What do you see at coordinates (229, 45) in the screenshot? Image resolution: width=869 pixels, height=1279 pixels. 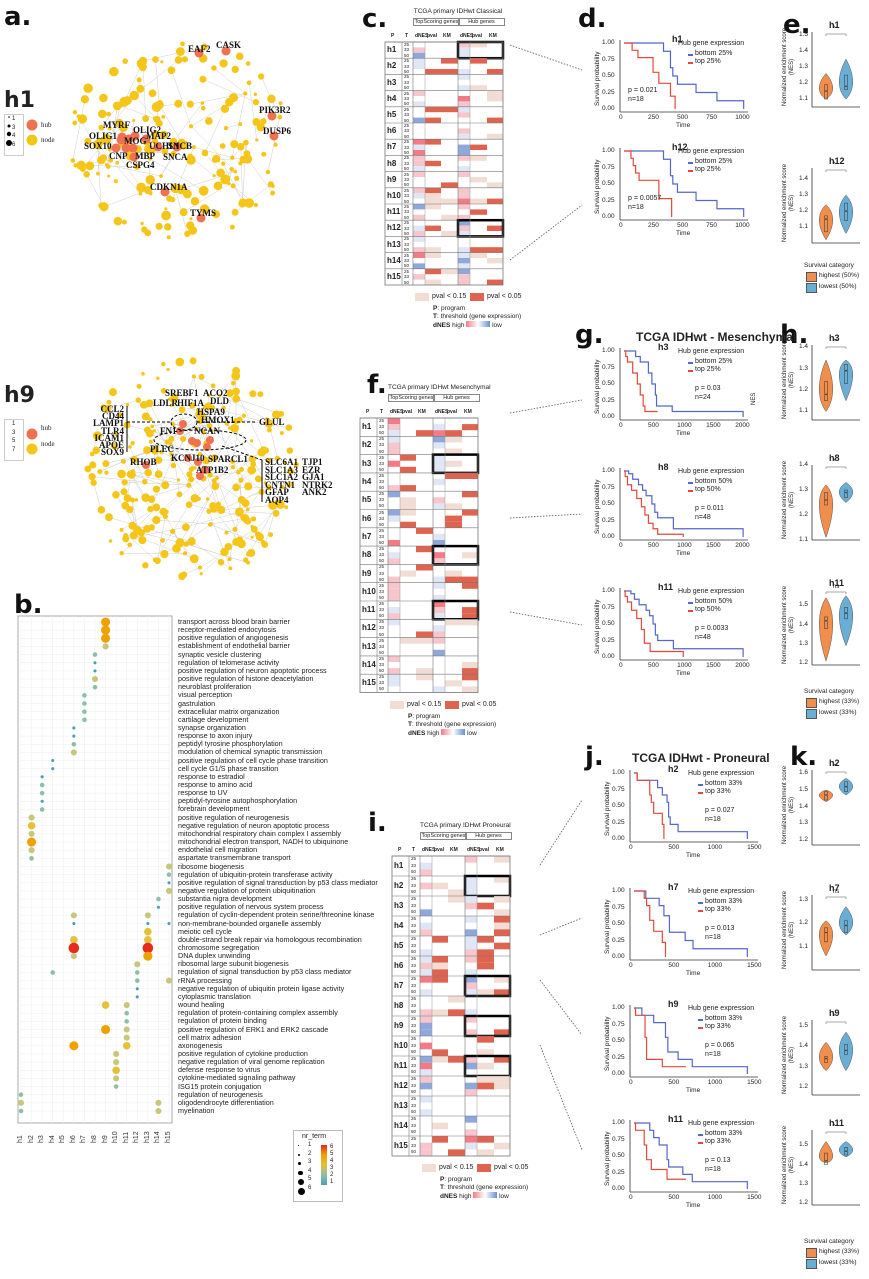 I see `gene-label: CASK` at bounding box center [229, 45].